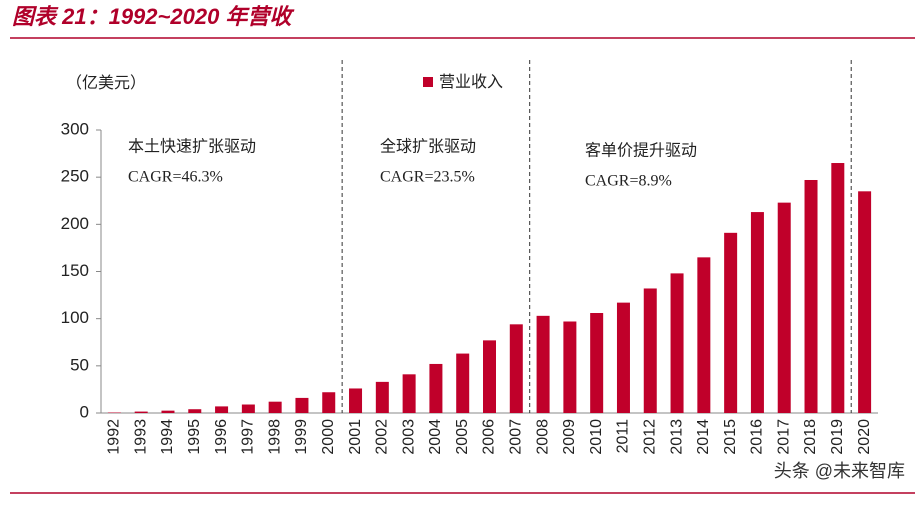  I want to click on y-tick-label: 0, so click(84, 411).